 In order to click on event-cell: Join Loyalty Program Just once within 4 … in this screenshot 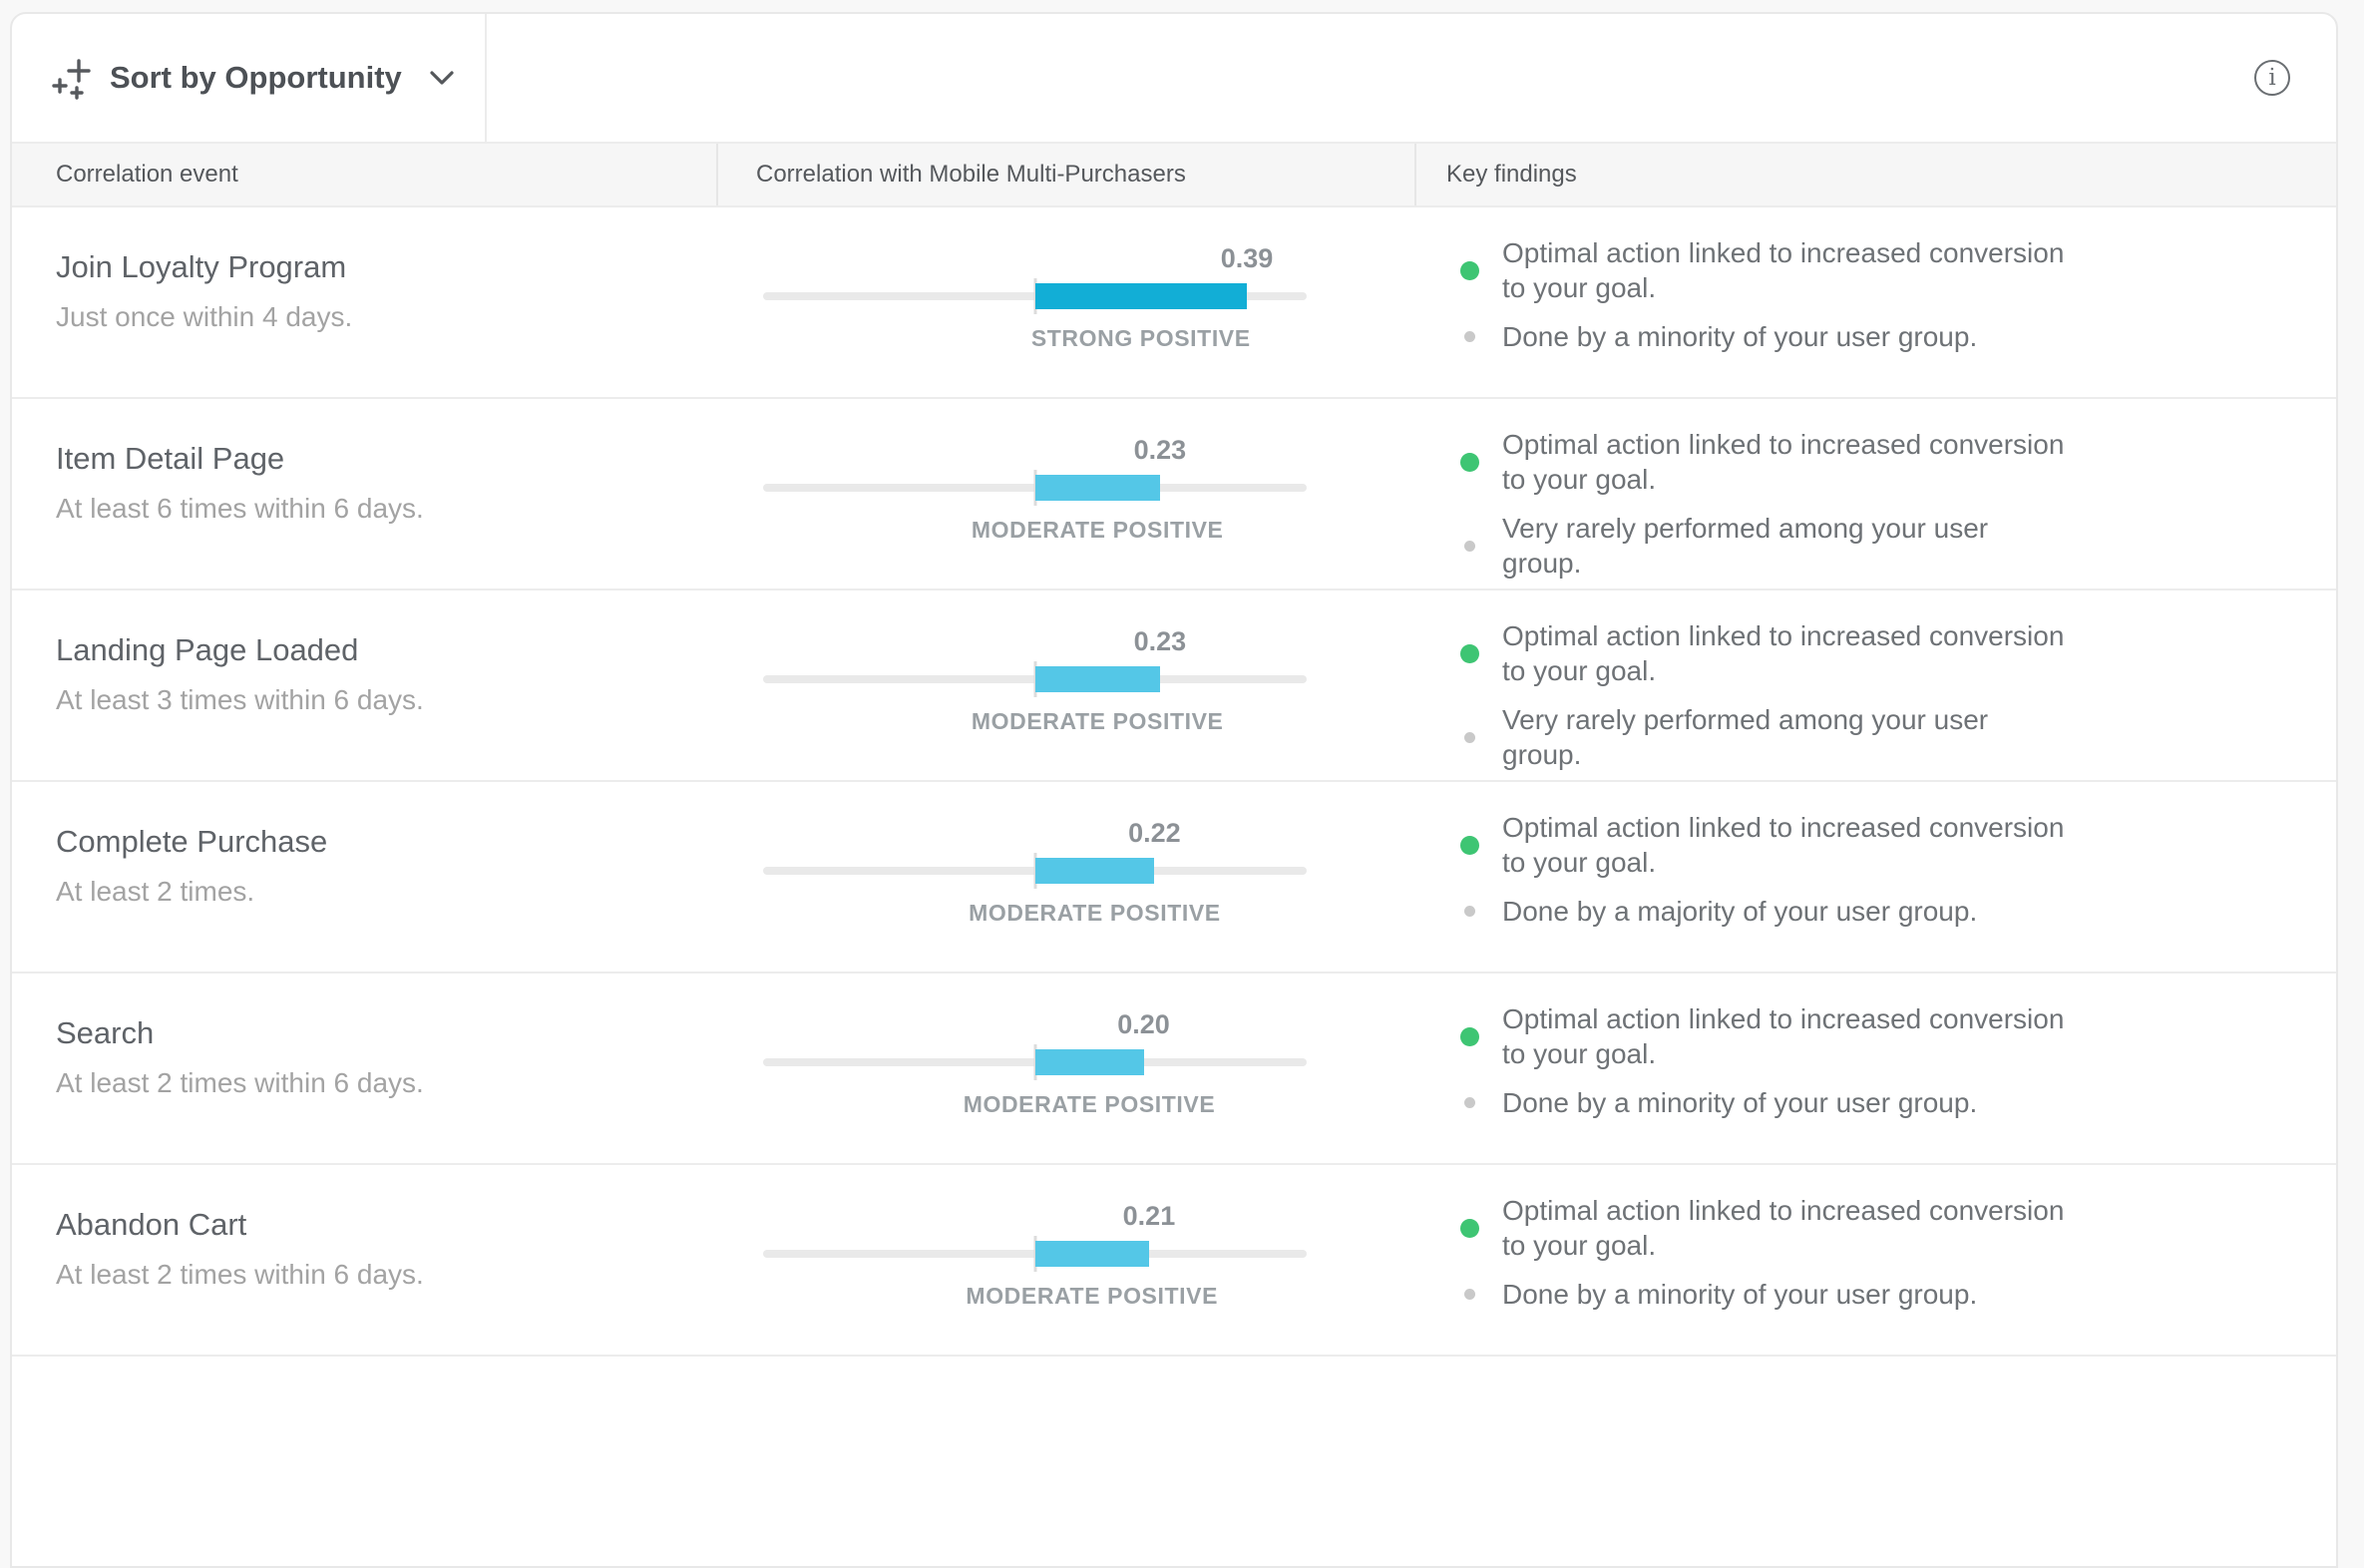, I will do `click(365, 302)`.